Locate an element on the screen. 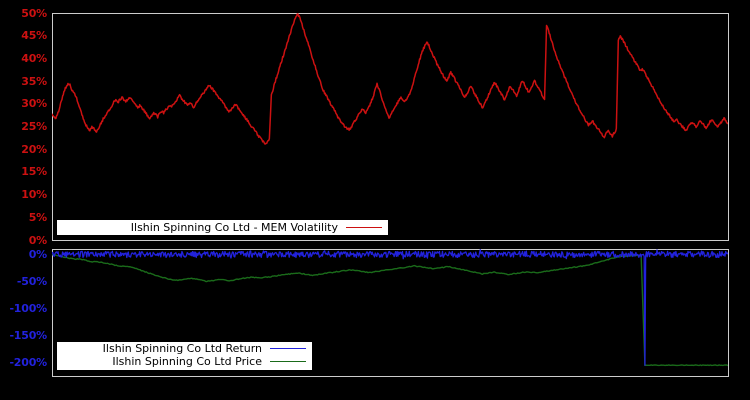 Image resolution: width=750 pixels, height=400 pixels. volatility-y-tick-45pct: 45% is located at coordinates (34, 36).